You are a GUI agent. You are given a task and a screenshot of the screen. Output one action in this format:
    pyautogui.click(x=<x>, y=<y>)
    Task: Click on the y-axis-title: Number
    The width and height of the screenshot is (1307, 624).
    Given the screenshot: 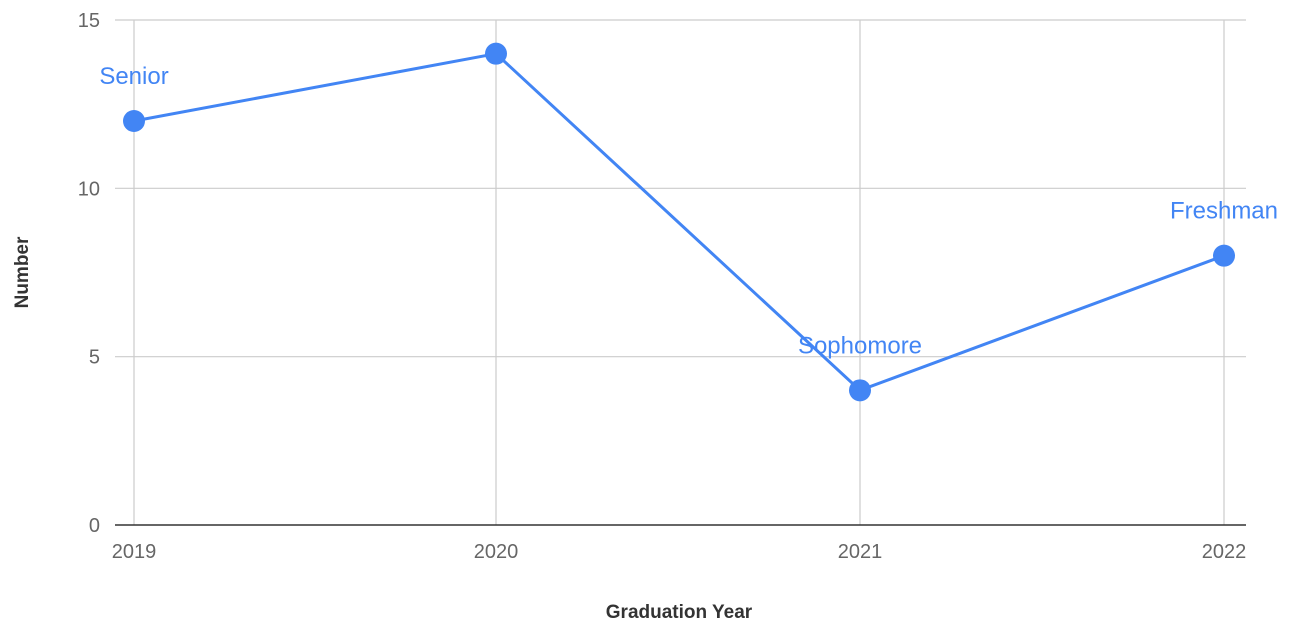 What is the action you would take?
    pyautogui.click(x=22, y=272)
    